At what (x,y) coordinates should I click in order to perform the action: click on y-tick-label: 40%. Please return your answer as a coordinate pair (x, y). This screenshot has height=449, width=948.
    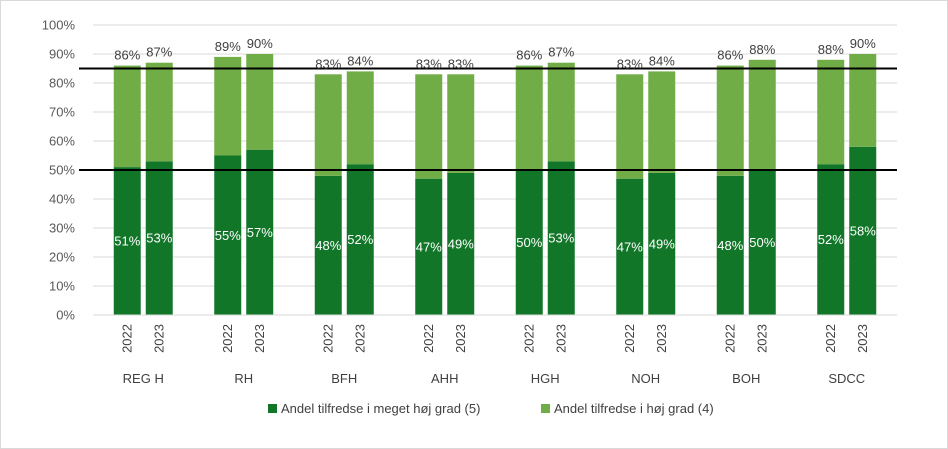
    Looking at the image, I should click on (62, 199).